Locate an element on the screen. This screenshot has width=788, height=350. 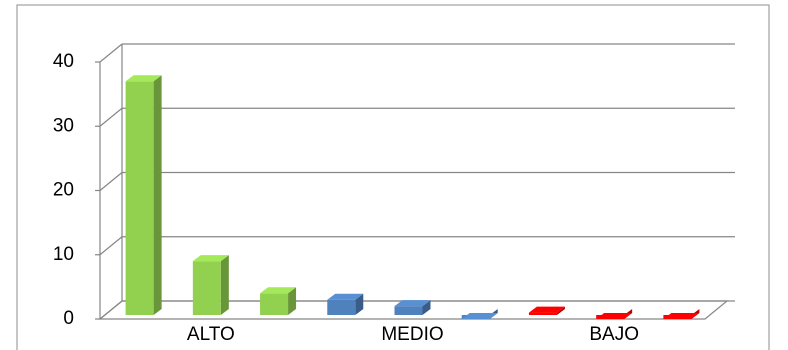
x-tick-label: ALTO is located at coordinates (211, 334).